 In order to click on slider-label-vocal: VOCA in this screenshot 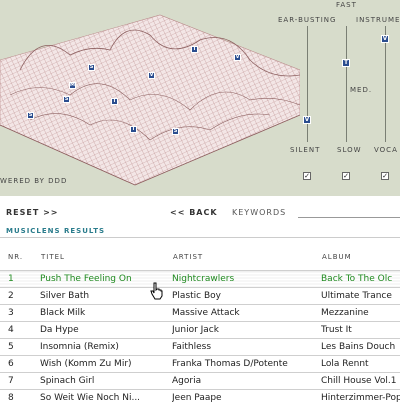, I will do `click(386, 150)`.